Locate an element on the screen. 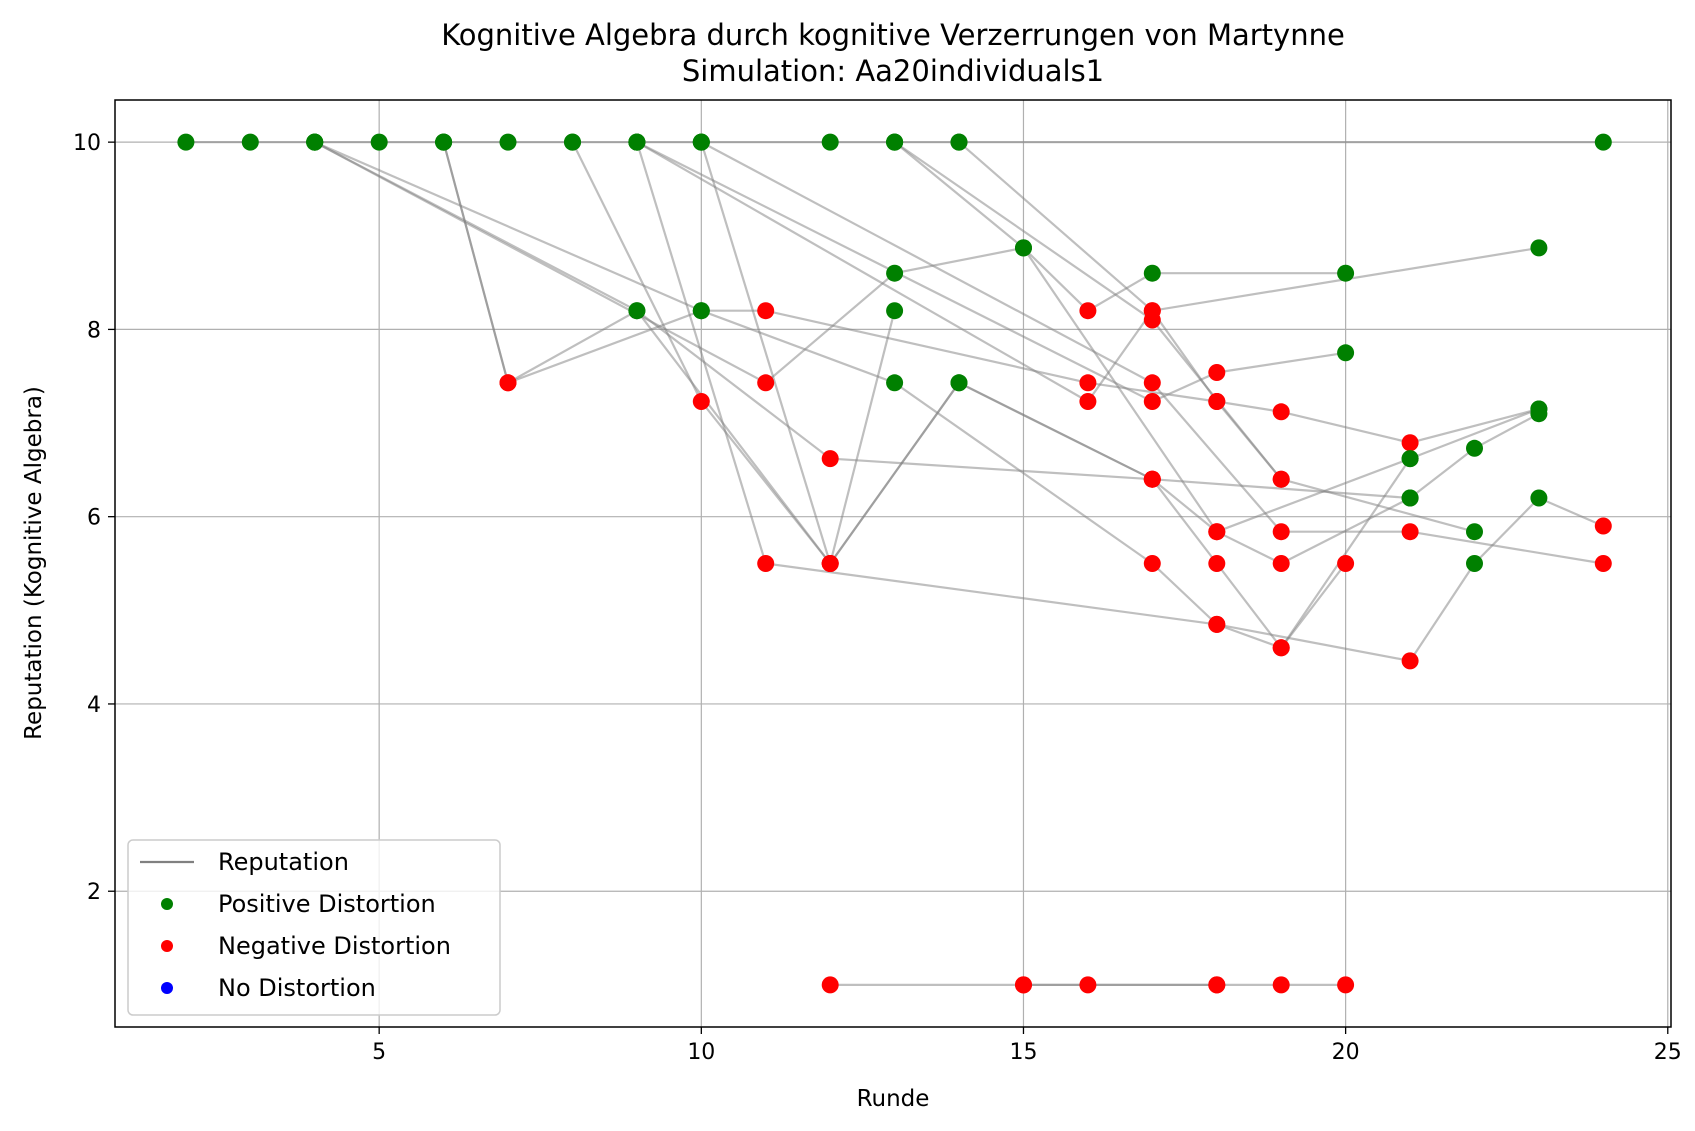 This screenshot has height=1131, width=1695. y-tick-label: 6 is located at coordinates (94, 518).